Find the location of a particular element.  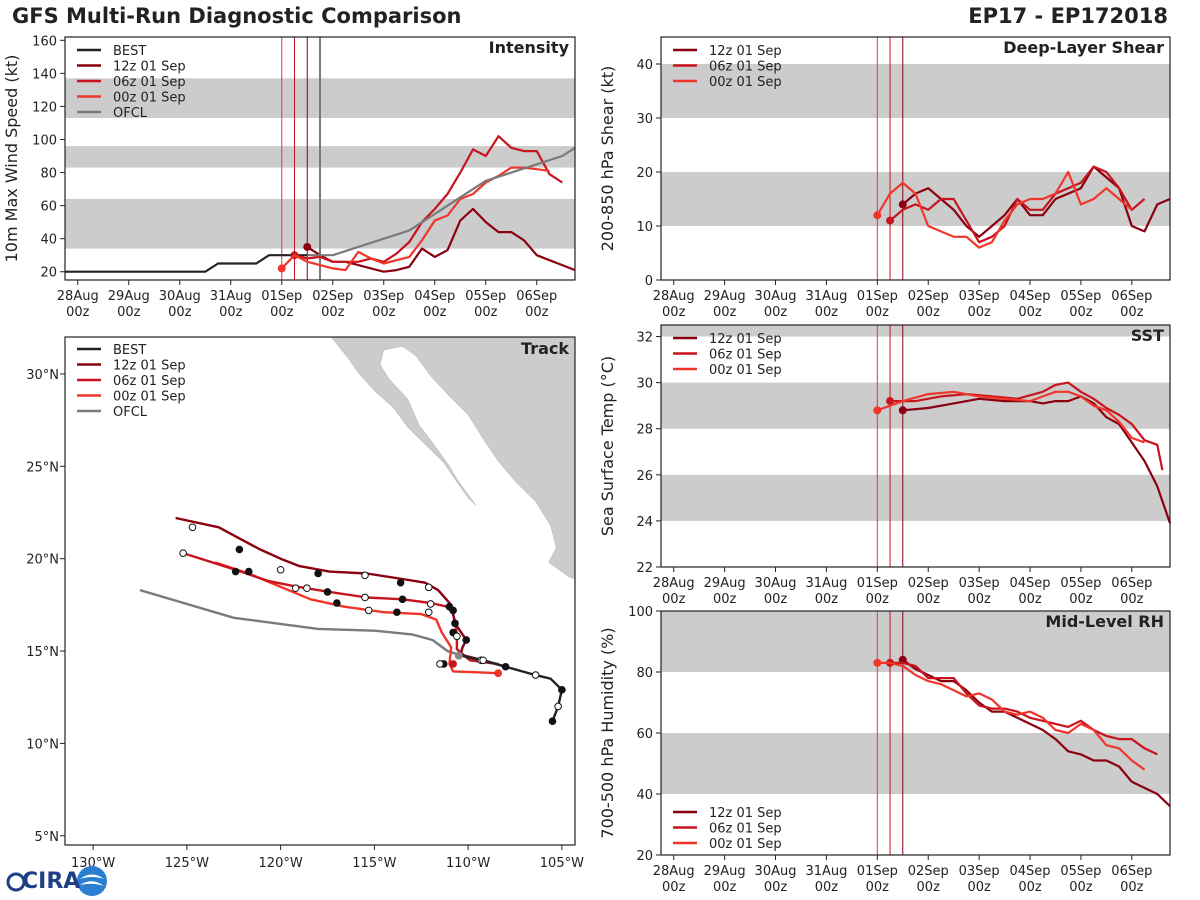

shear-ytick-label: 10 is located at coordinates (644, 227).